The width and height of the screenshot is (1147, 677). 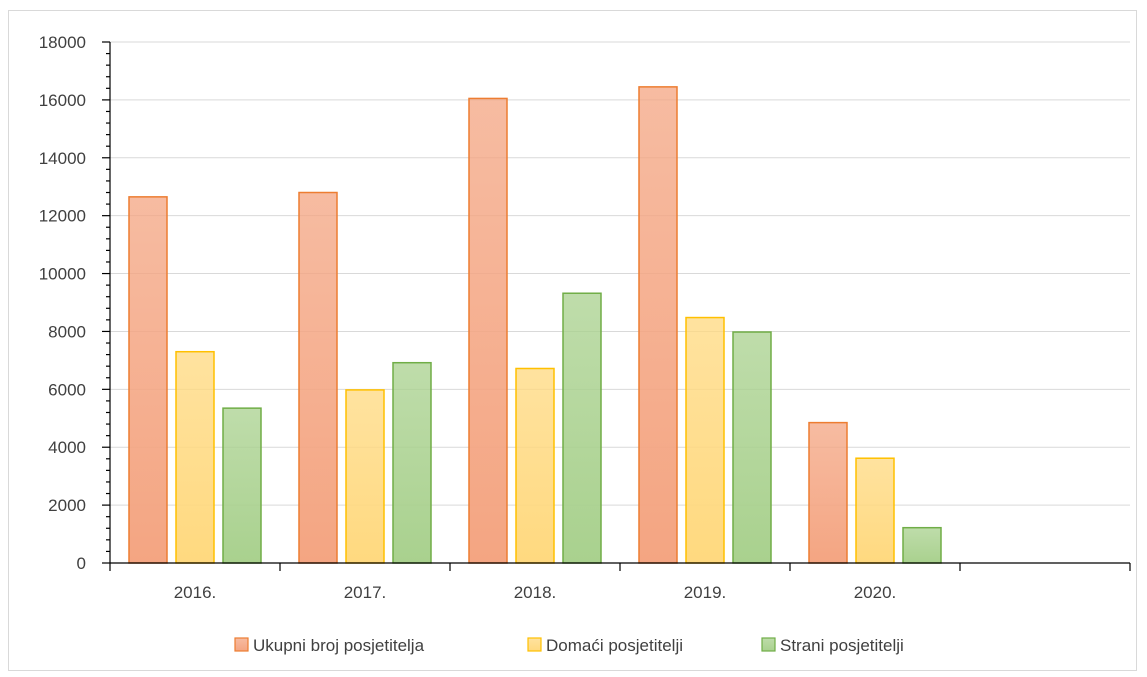 What do you see at coordinates (842, 645) in the screenshot?
I see `legend-label: Strani posjetitelji` at bounding box center [842, 645].